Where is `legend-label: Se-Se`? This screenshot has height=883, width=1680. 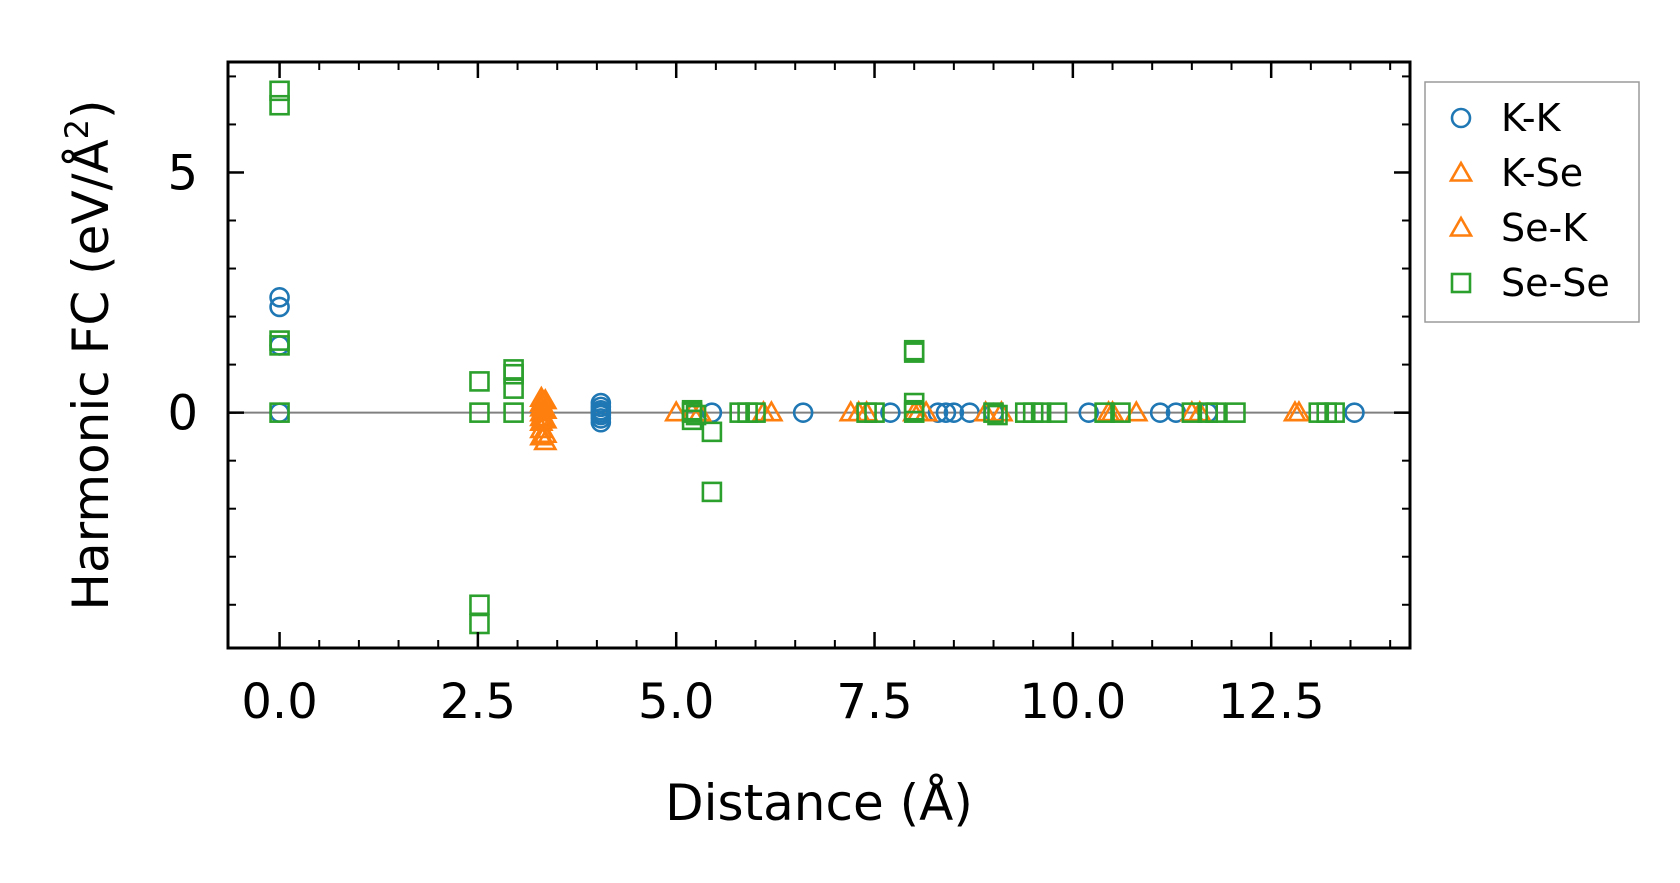 legend-label: Se-Se is located at coordinates (1555, 283).